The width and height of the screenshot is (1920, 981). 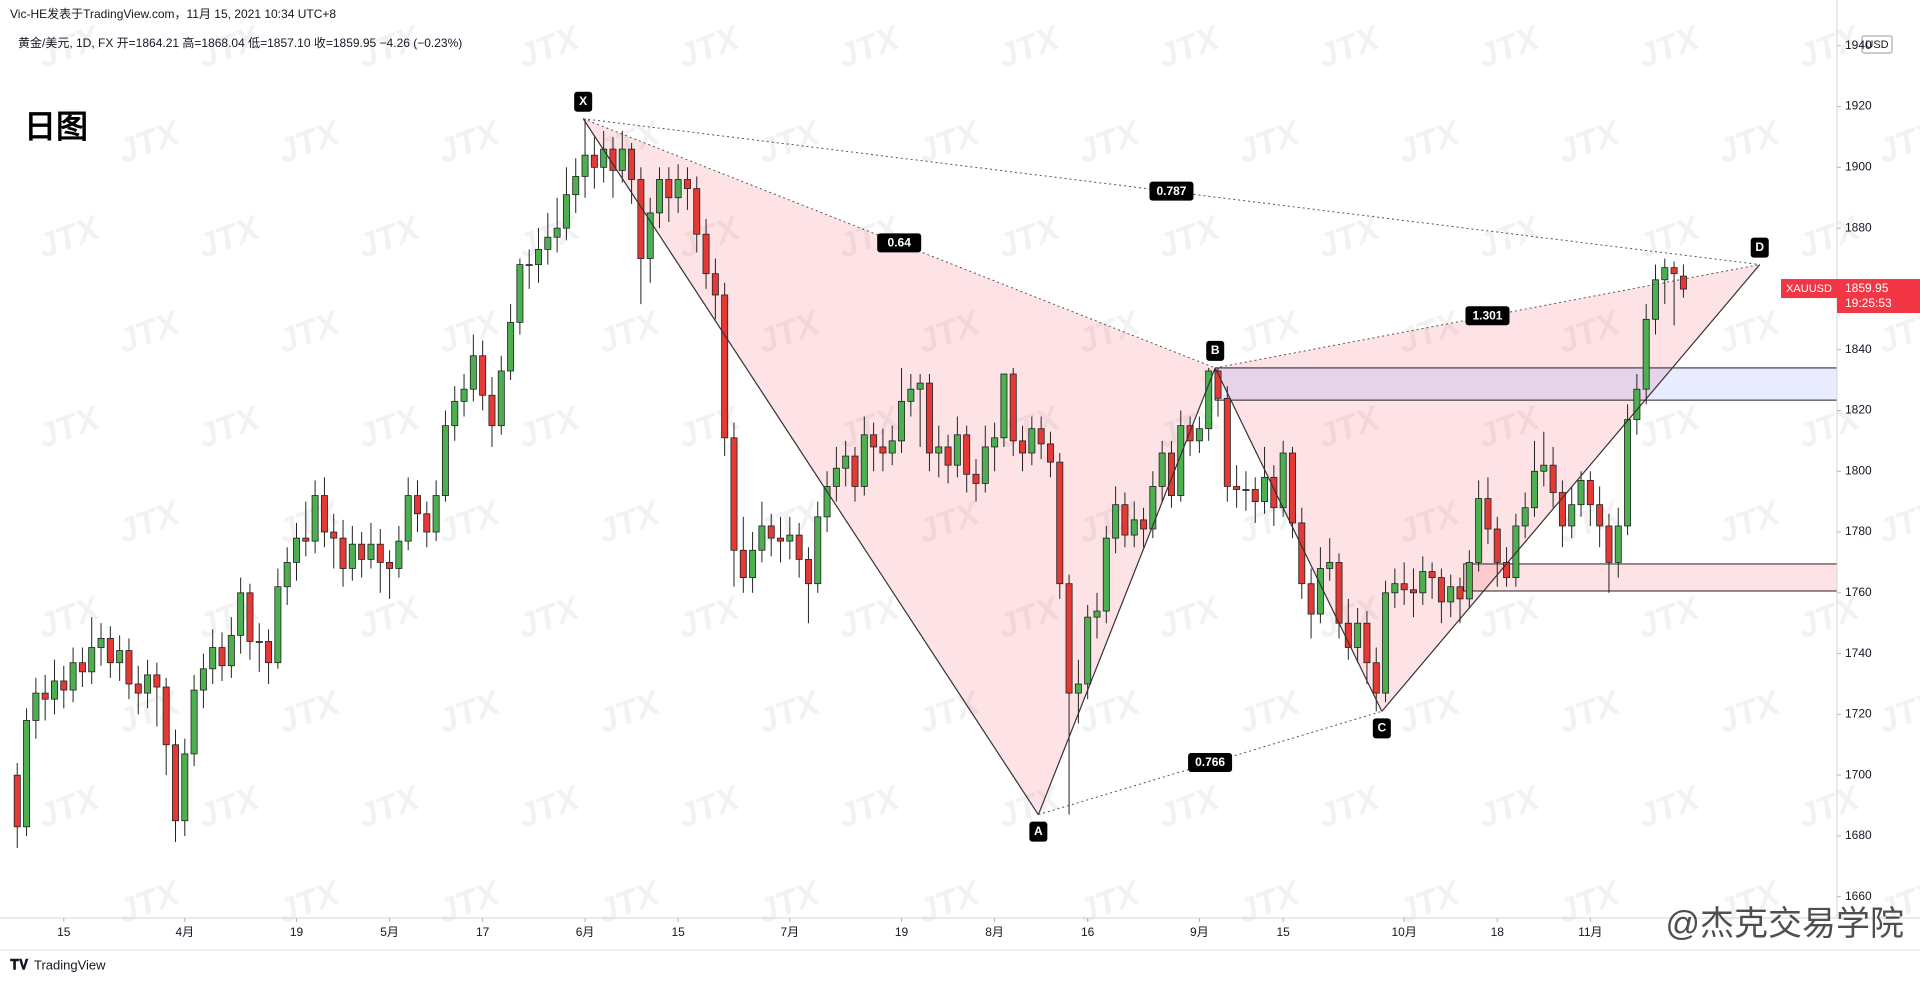 I want to click on pattern-leg, so click(x=1126, y=591).